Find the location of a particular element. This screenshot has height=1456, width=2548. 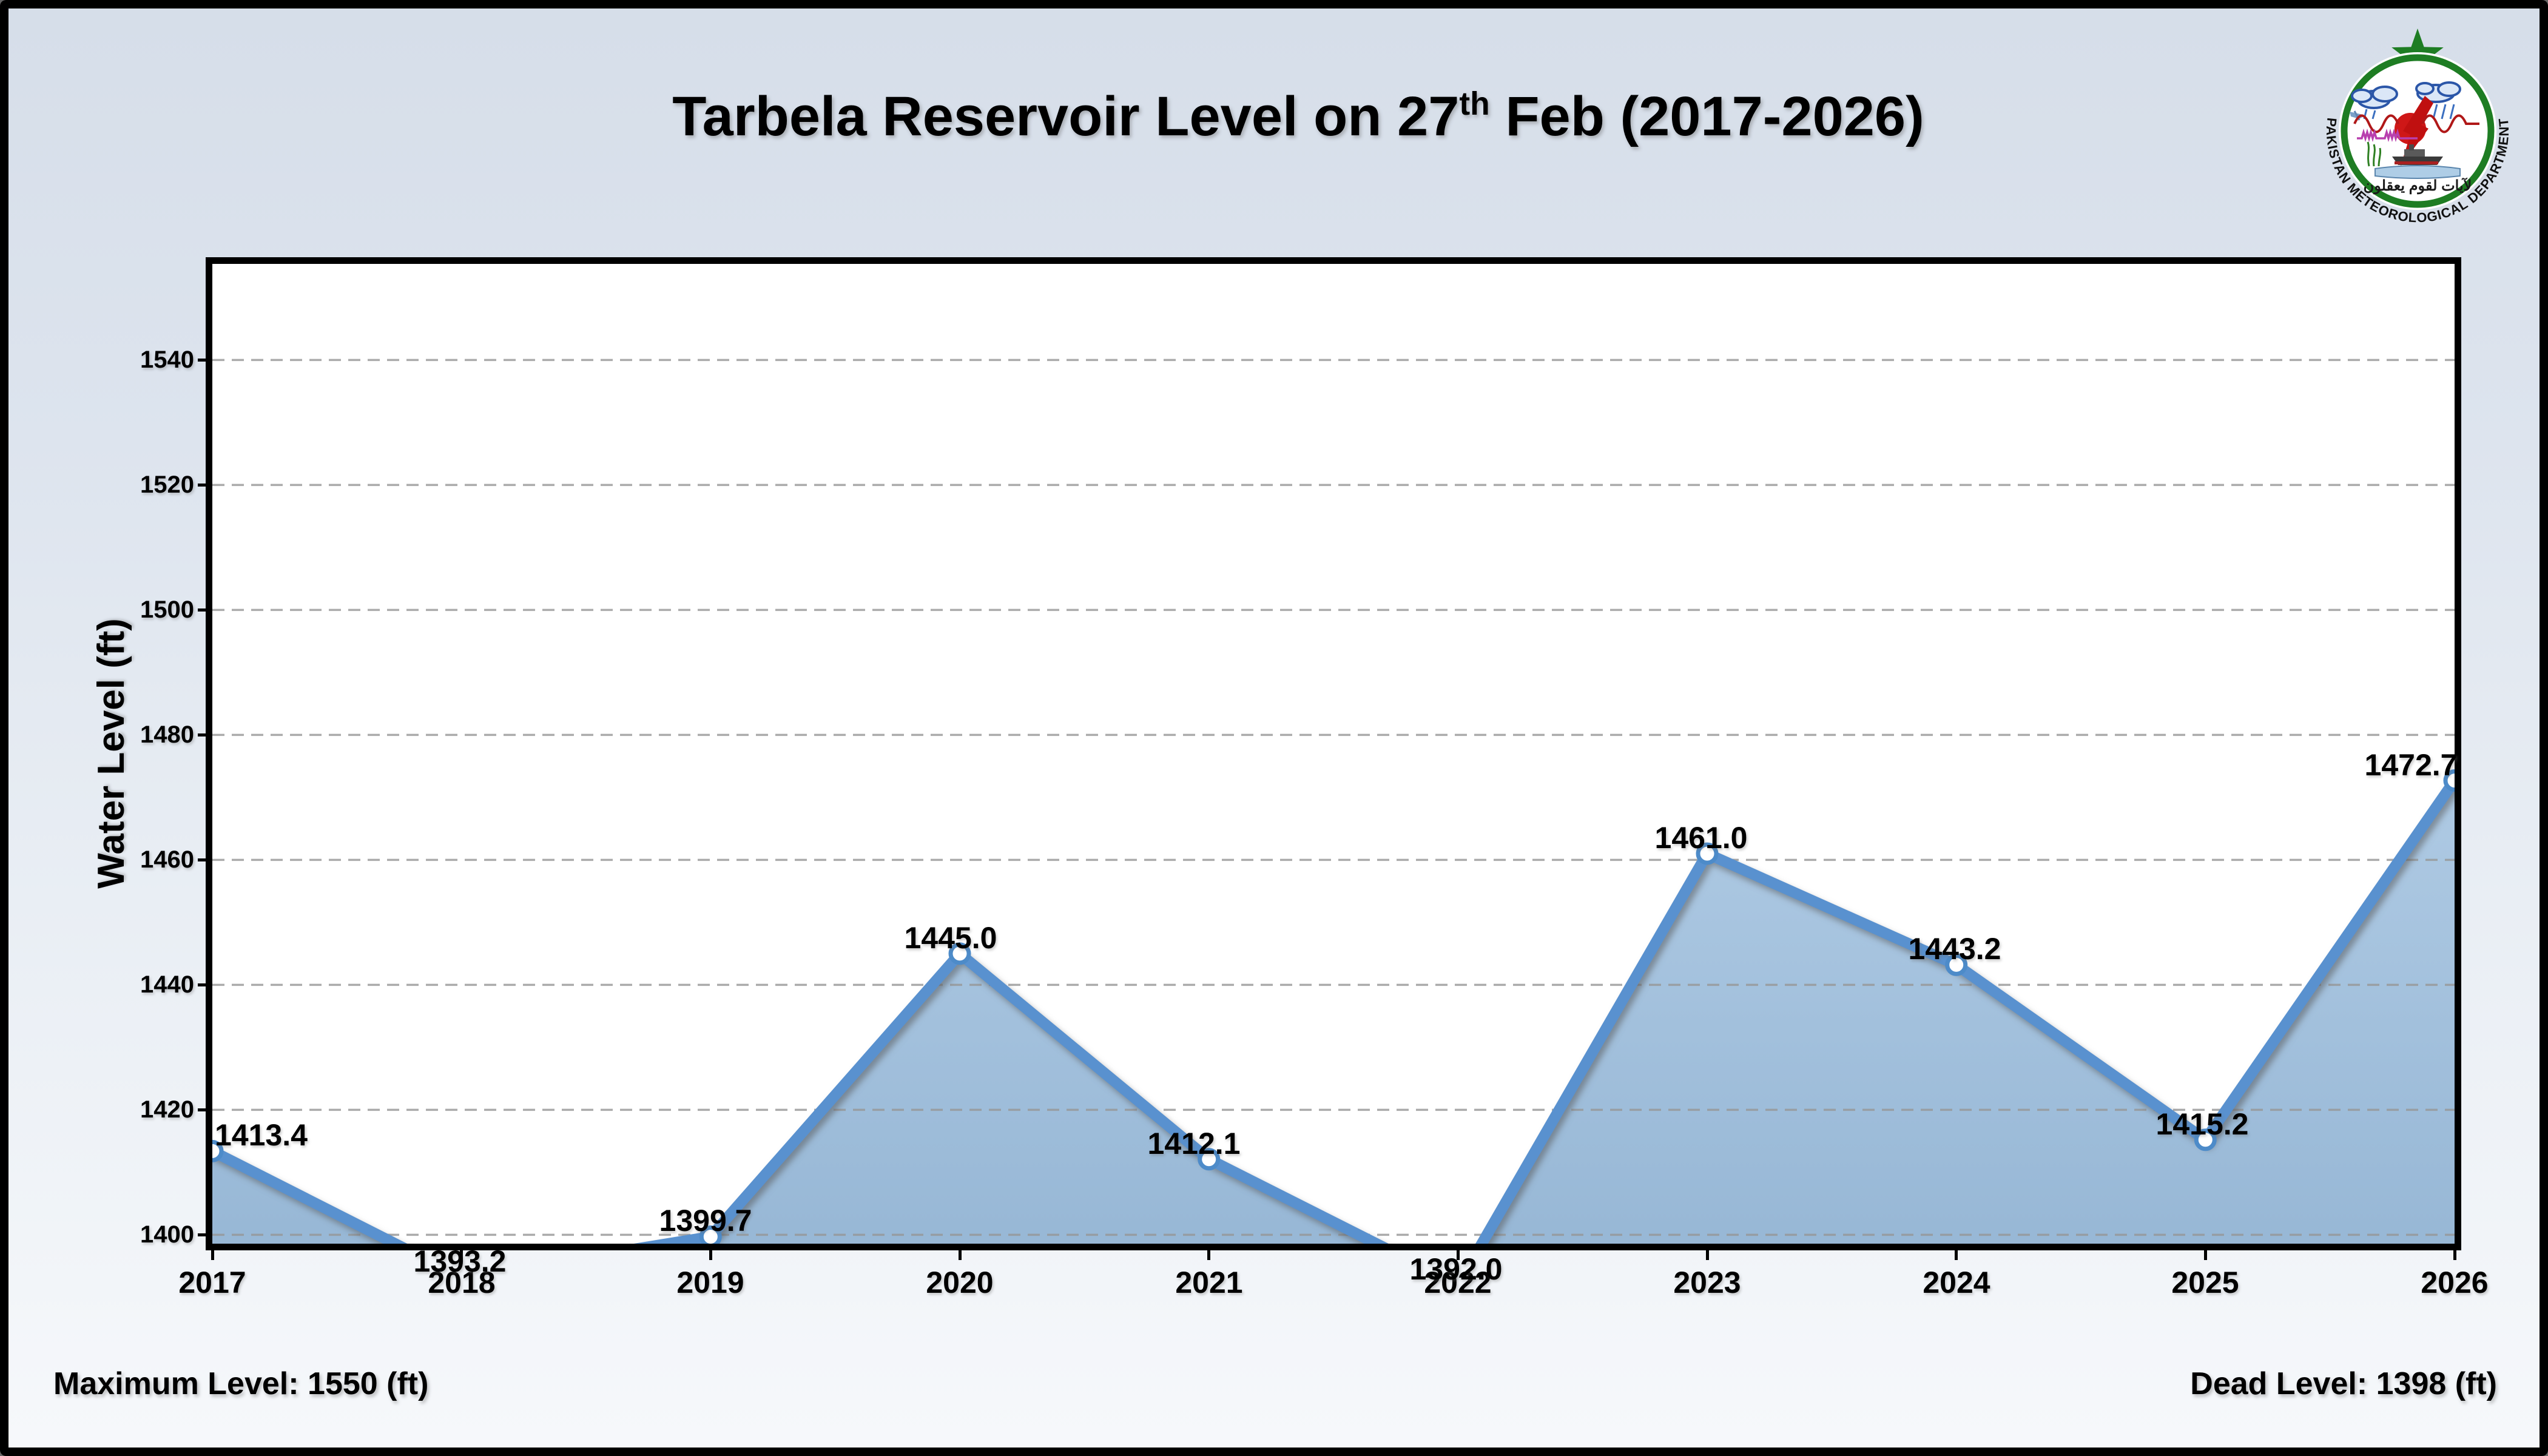

x-tick-label: 2018 is located at coordinates (462, 1282).